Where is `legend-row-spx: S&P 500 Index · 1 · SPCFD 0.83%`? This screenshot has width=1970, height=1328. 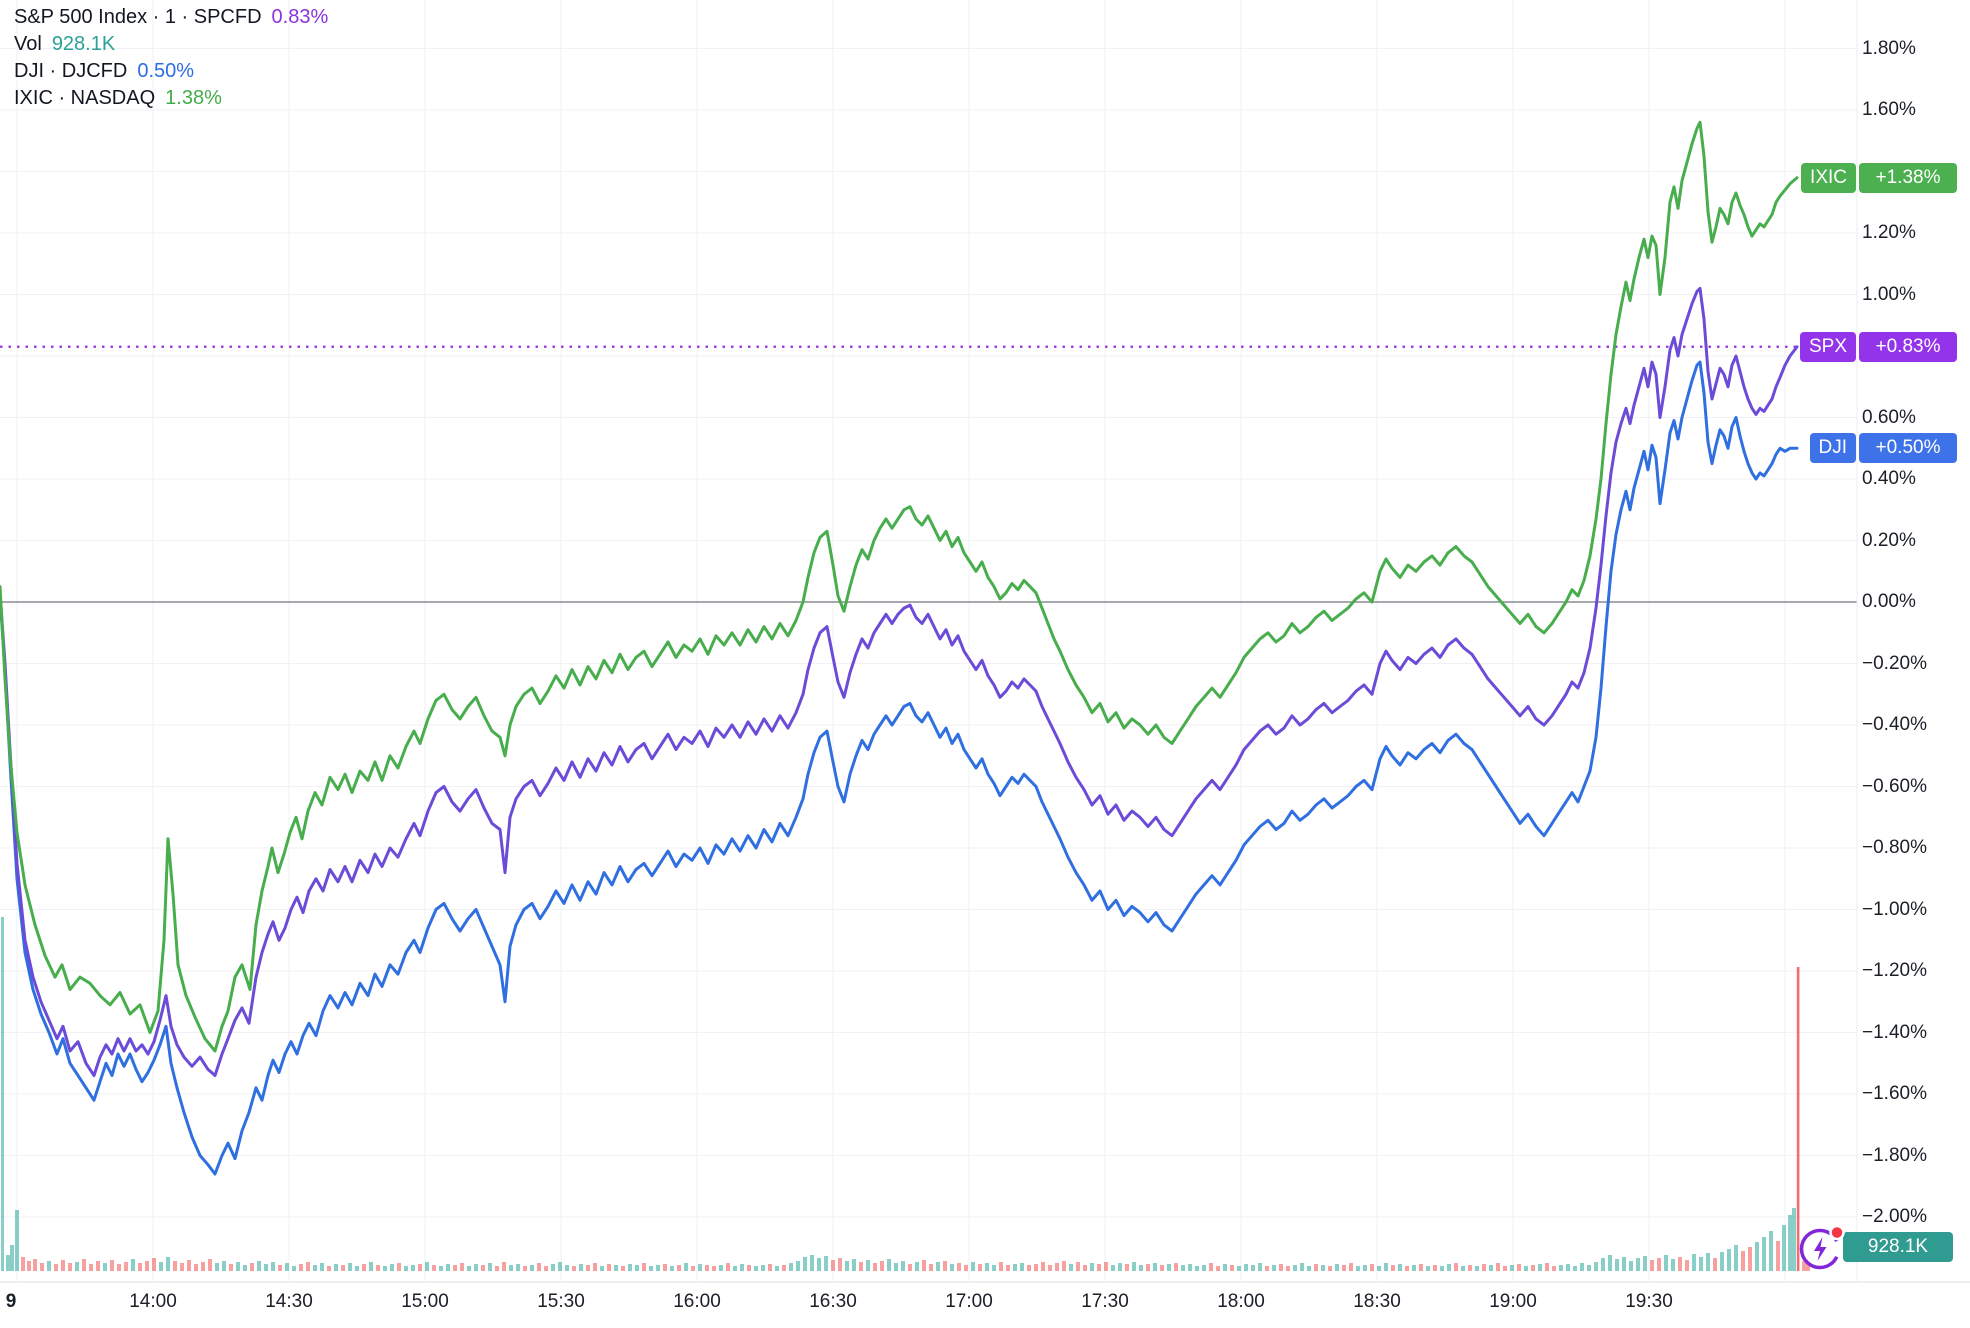
legend-row-spx: S&P 500 Index · 1 · SPCFD 0.83% is located at coordinates (171, 19).